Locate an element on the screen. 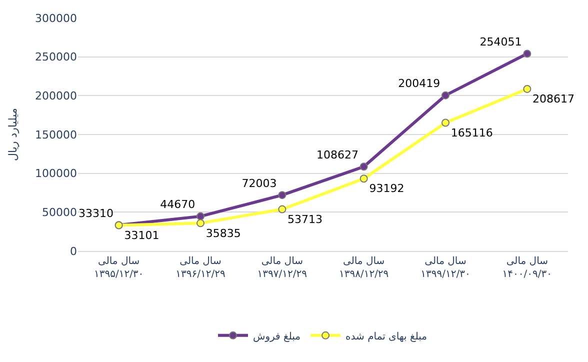 This screenshot has width=588, height=362. y-axis-title: میلیارد ریال is located at coordinates (13, 134).